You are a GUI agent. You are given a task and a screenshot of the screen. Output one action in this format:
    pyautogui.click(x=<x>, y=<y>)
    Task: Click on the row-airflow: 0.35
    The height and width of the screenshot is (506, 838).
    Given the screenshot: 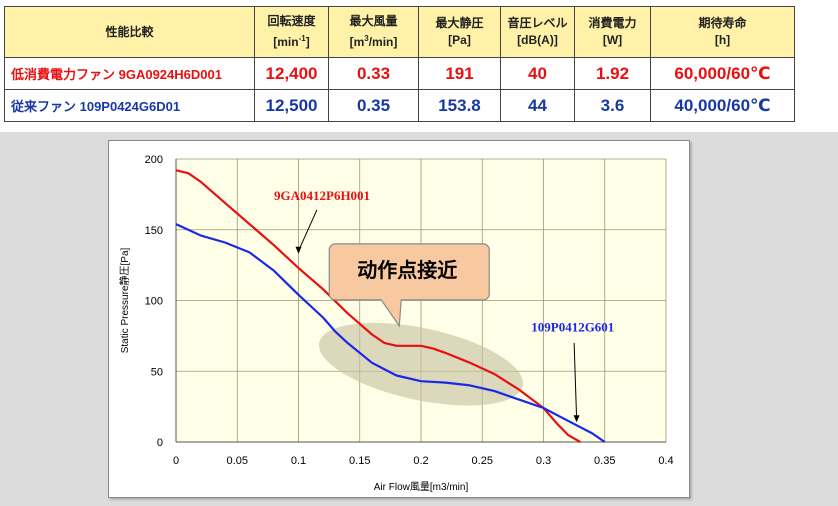 What is the action you would take?
    pyautogui.click(x=373, y=105)
    